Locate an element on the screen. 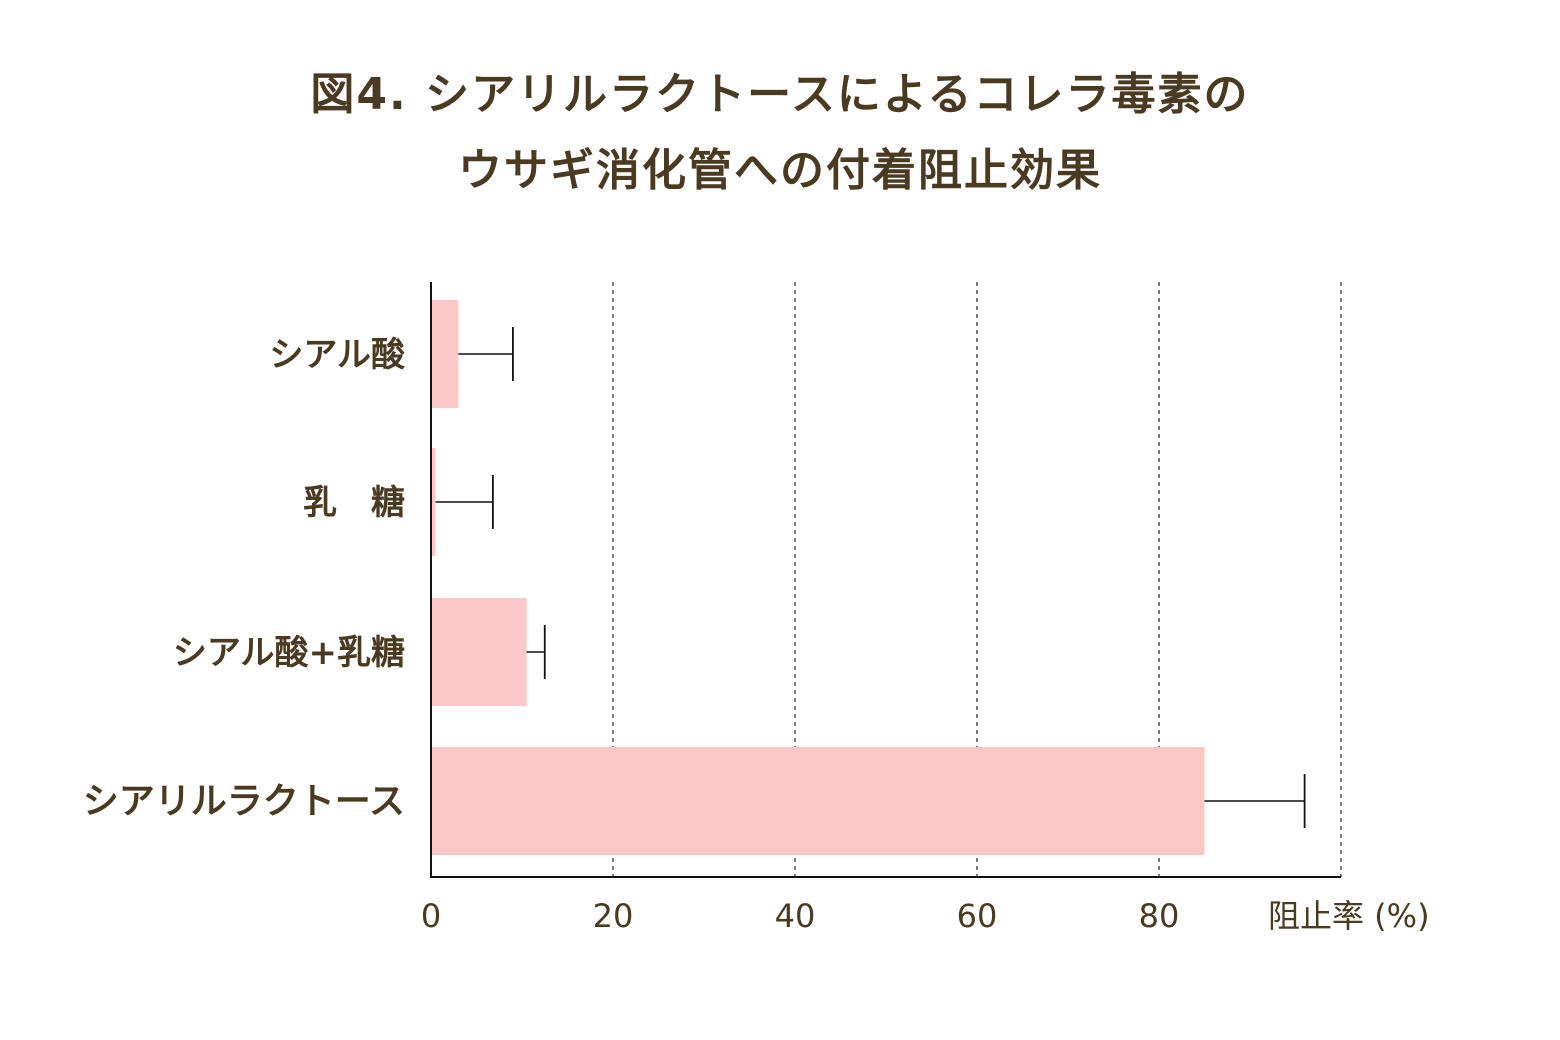 This screenshot has height=1040, width=1560. tick-label-20: 20 is located at coordinates (613, 916).